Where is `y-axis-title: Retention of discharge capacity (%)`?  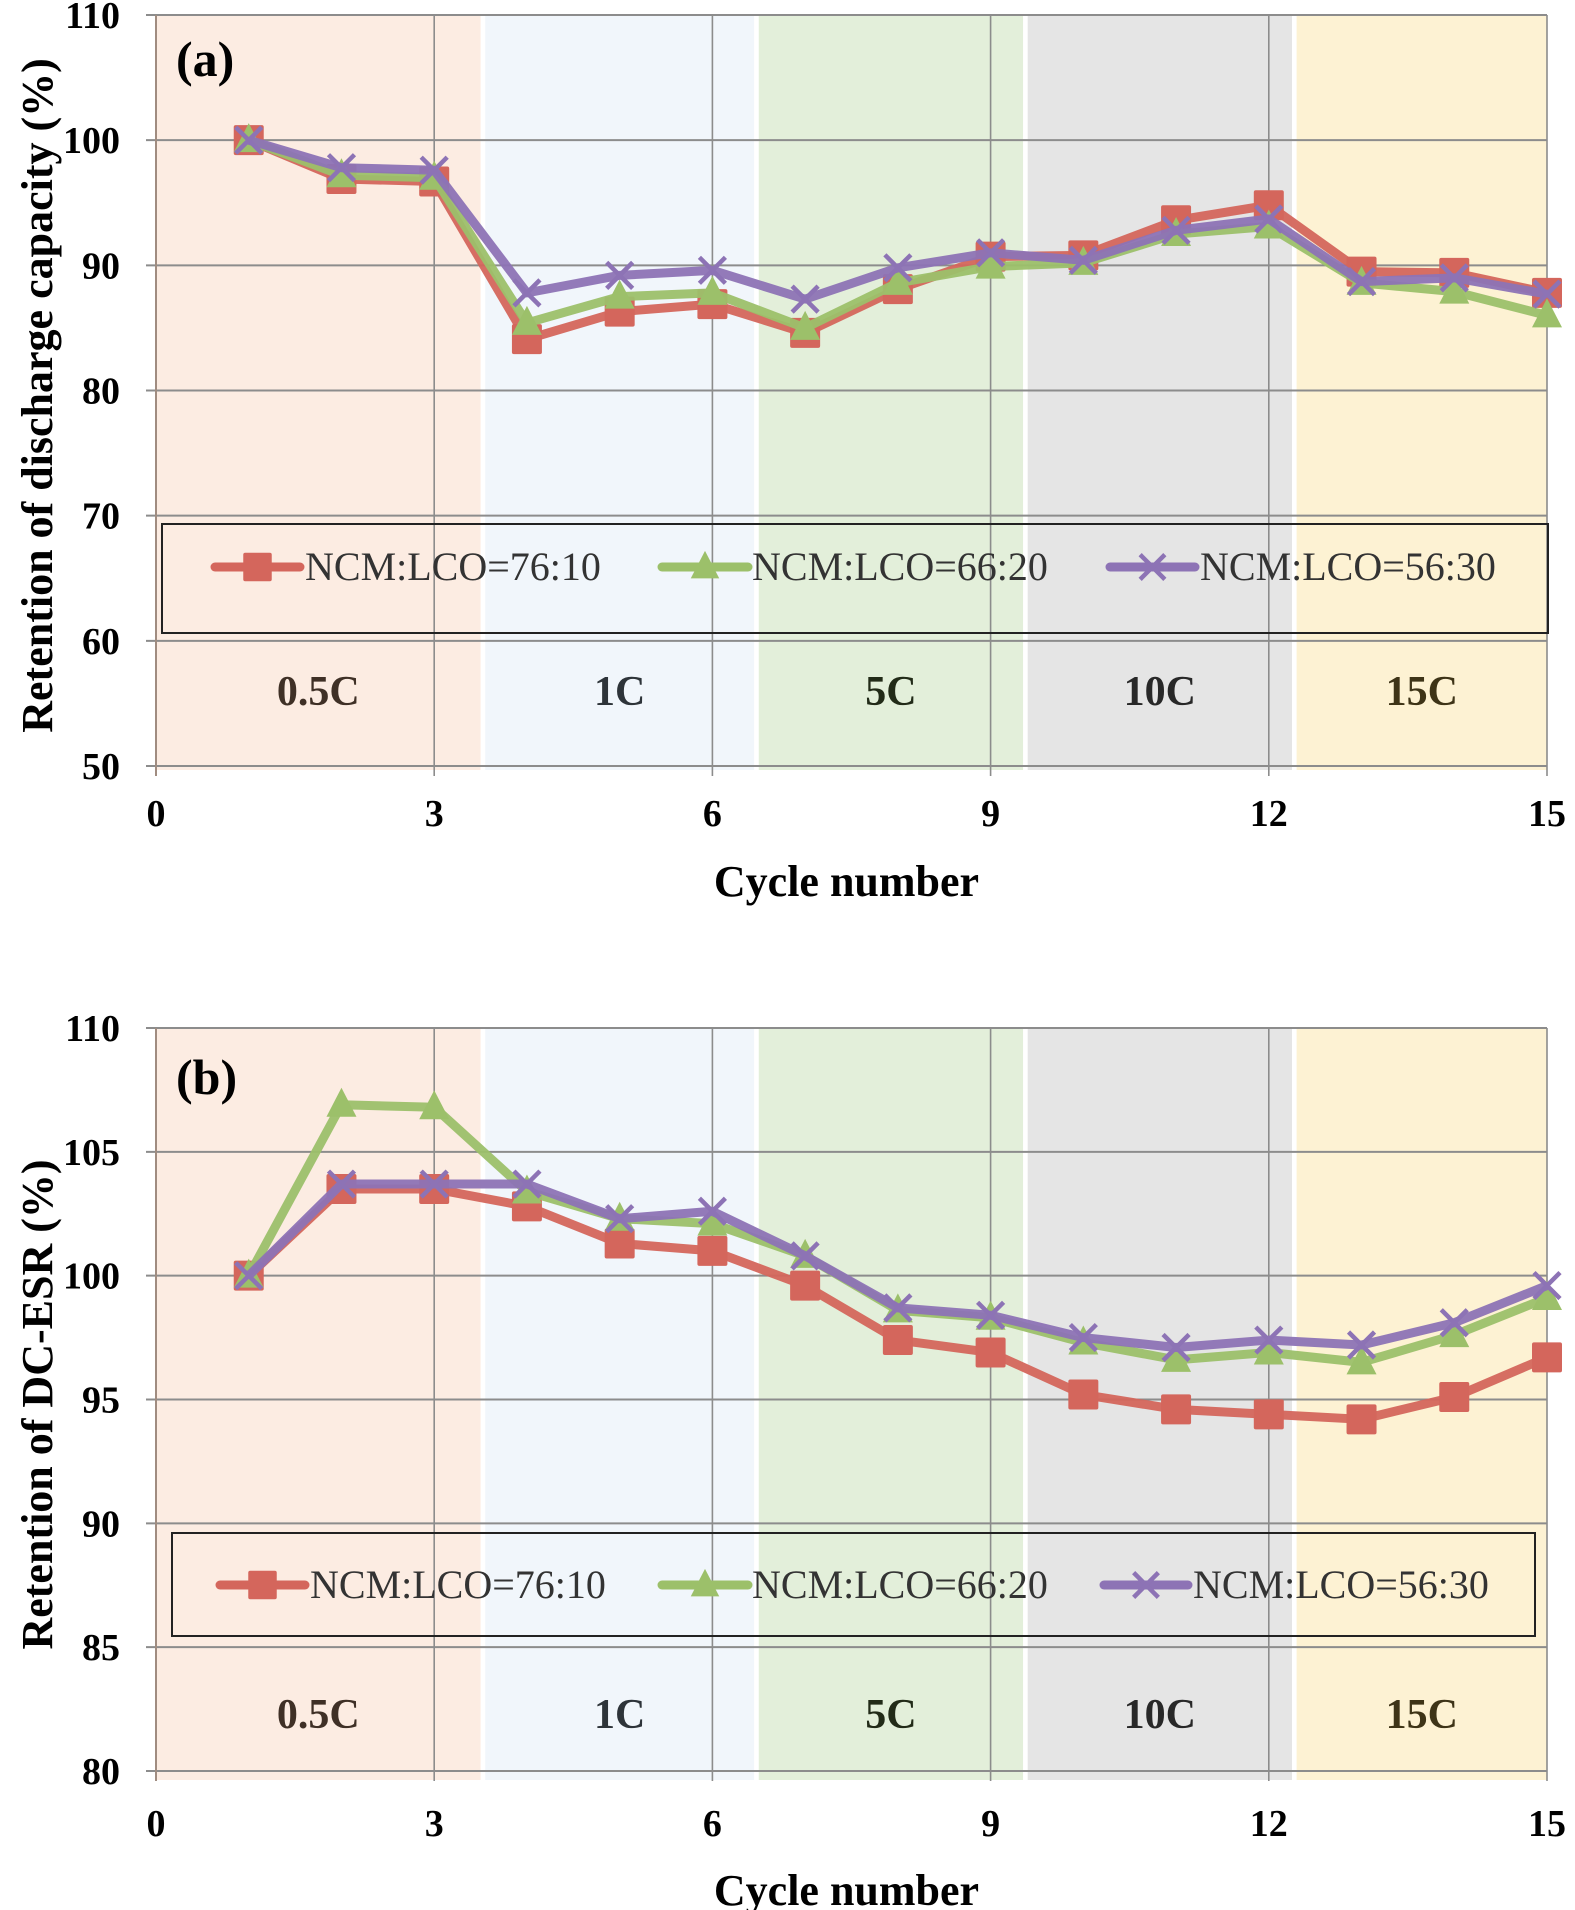 y-axis-title: Retention of discharge capacity (%) is located at coordinates (37, 395).